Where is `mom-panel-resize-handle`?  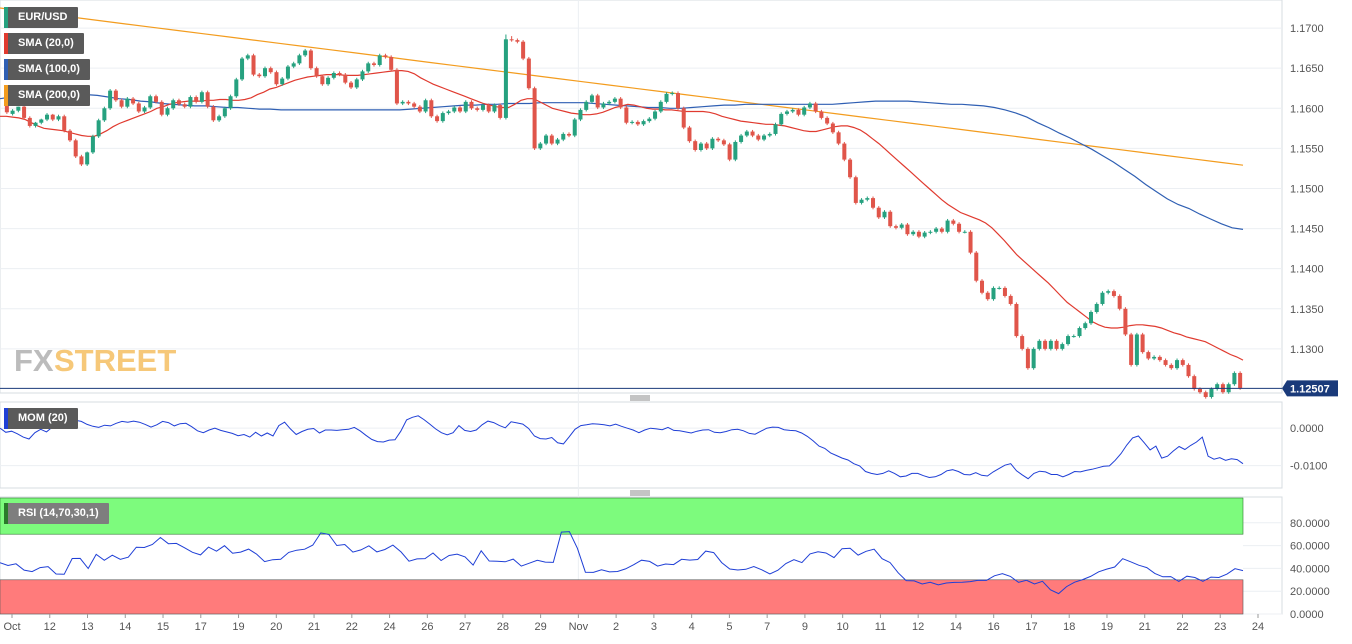
mom-panel-resize-handle is located at coordinates (640, 398).